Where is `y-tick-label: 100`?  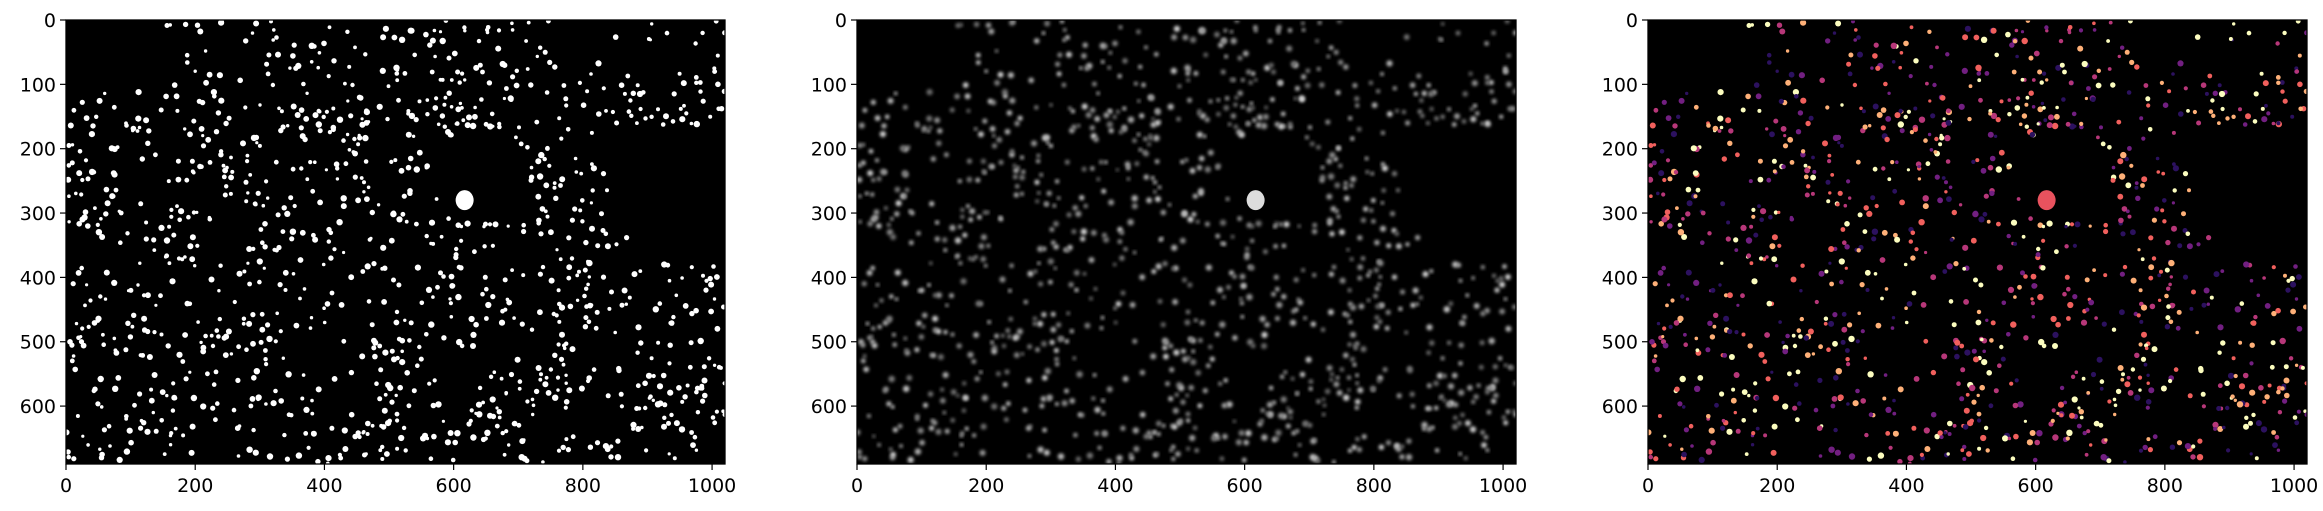 y-tick-label: 100 is located at coordinates (829, 85).